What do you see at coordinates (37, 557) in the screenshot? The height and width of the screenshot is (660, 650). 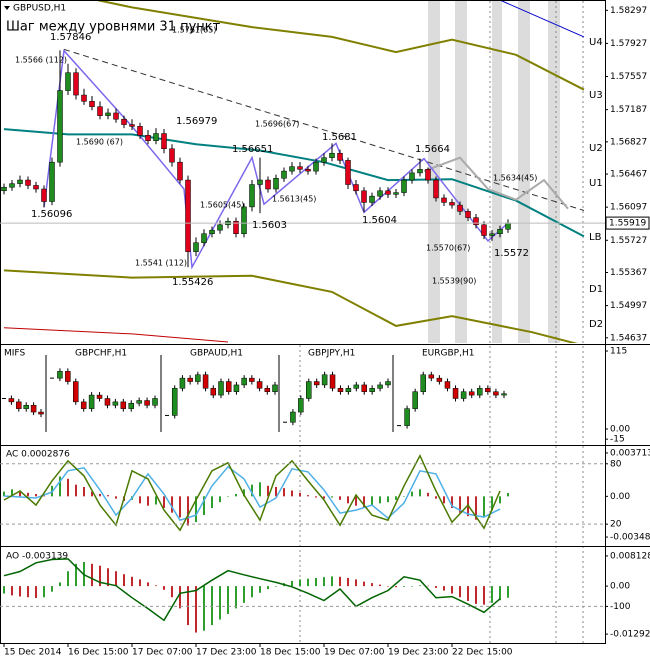 I see `panel-title: AO -0.003139` at bounding box center [37, 557].